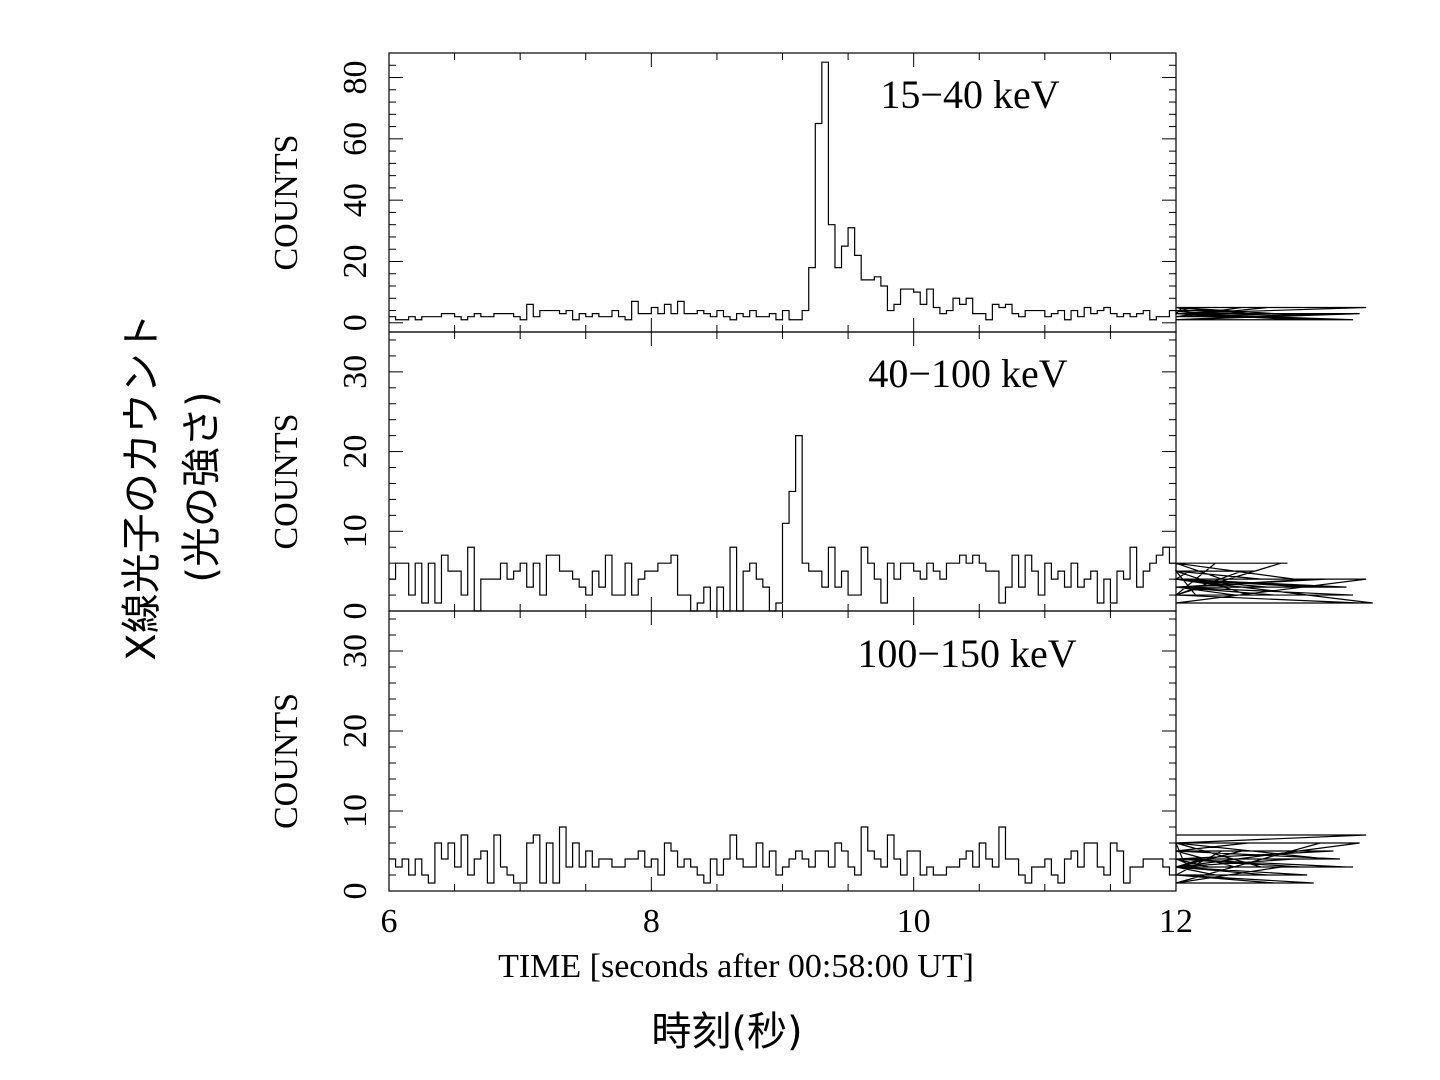  Describe the element at coordinates (967, 373) in the screenshot. I see `energy-band-label: 40−100 keV` at that location.